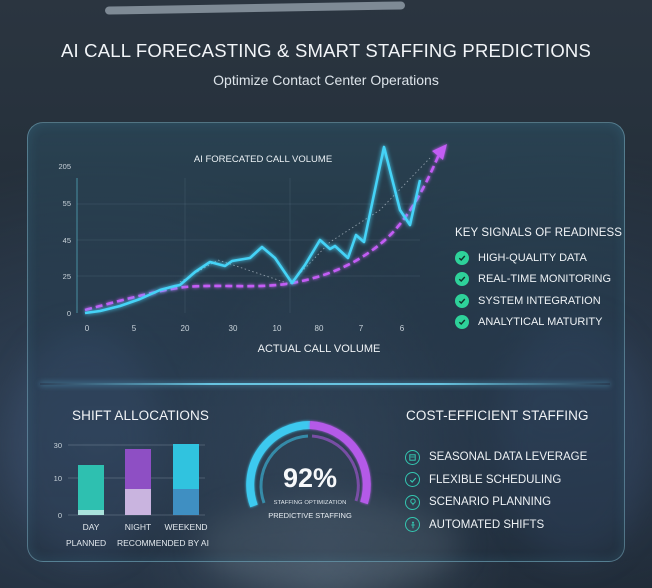 The image size is (652, 588). I want to click on x-tick-labels: 0 5 20 30 10 80 7 6, so click(245, 328).